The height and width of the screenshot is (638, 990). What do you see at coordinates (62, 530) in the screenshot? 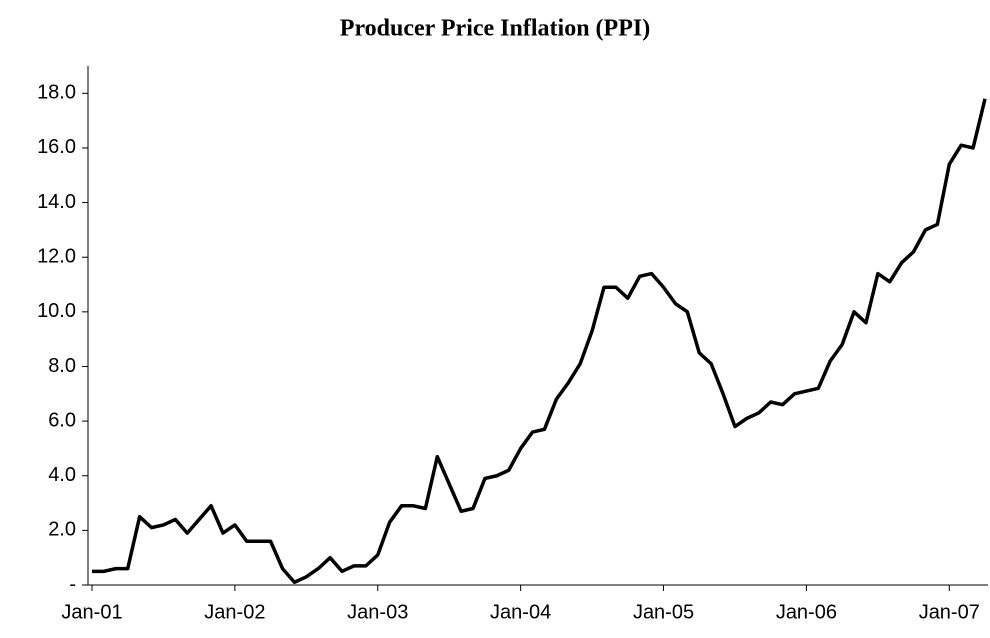
I see `y-tick-label: 2.0` at bounding box center [62, 530].